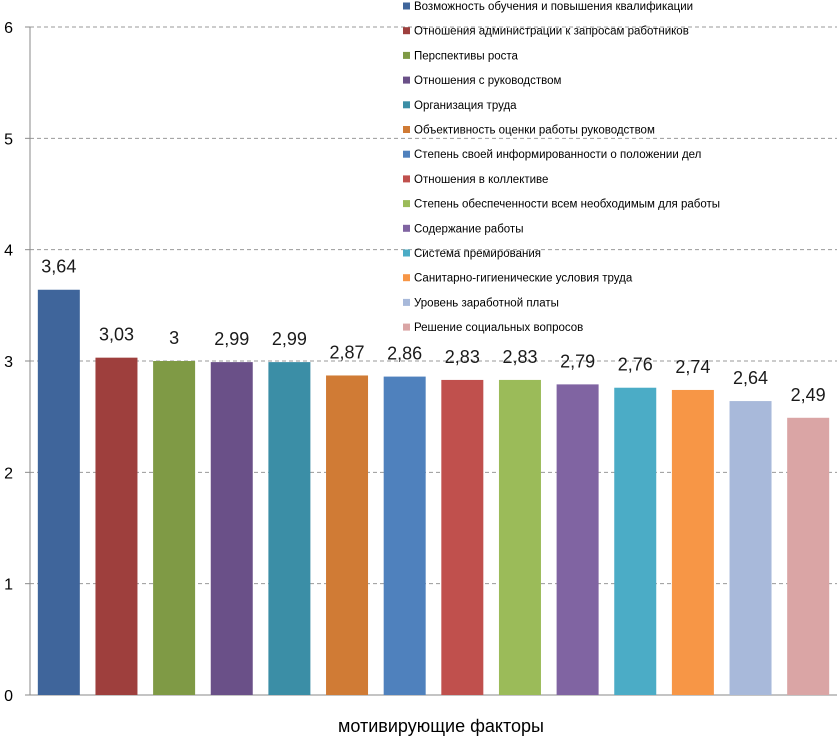  Describe the element at coordinates (750, 378) in the screenshot. I see `data-label: 2,64` at that location.